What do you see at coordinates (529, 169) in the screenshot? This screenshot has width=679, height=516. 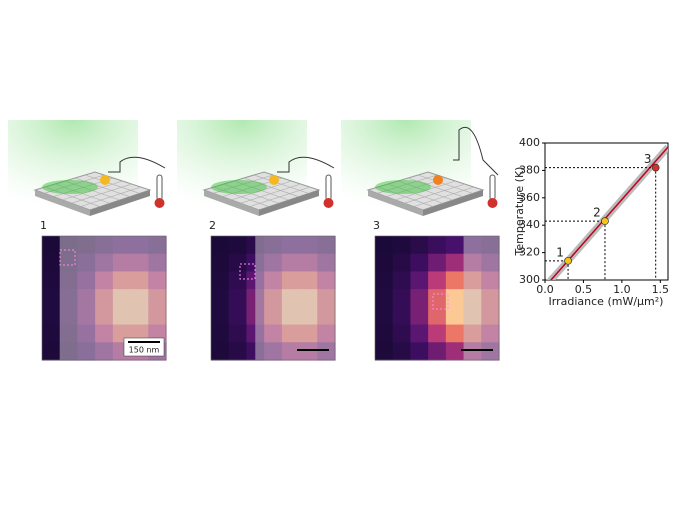 I see `y-tick-label: 380` at bounding box center [529, 169].